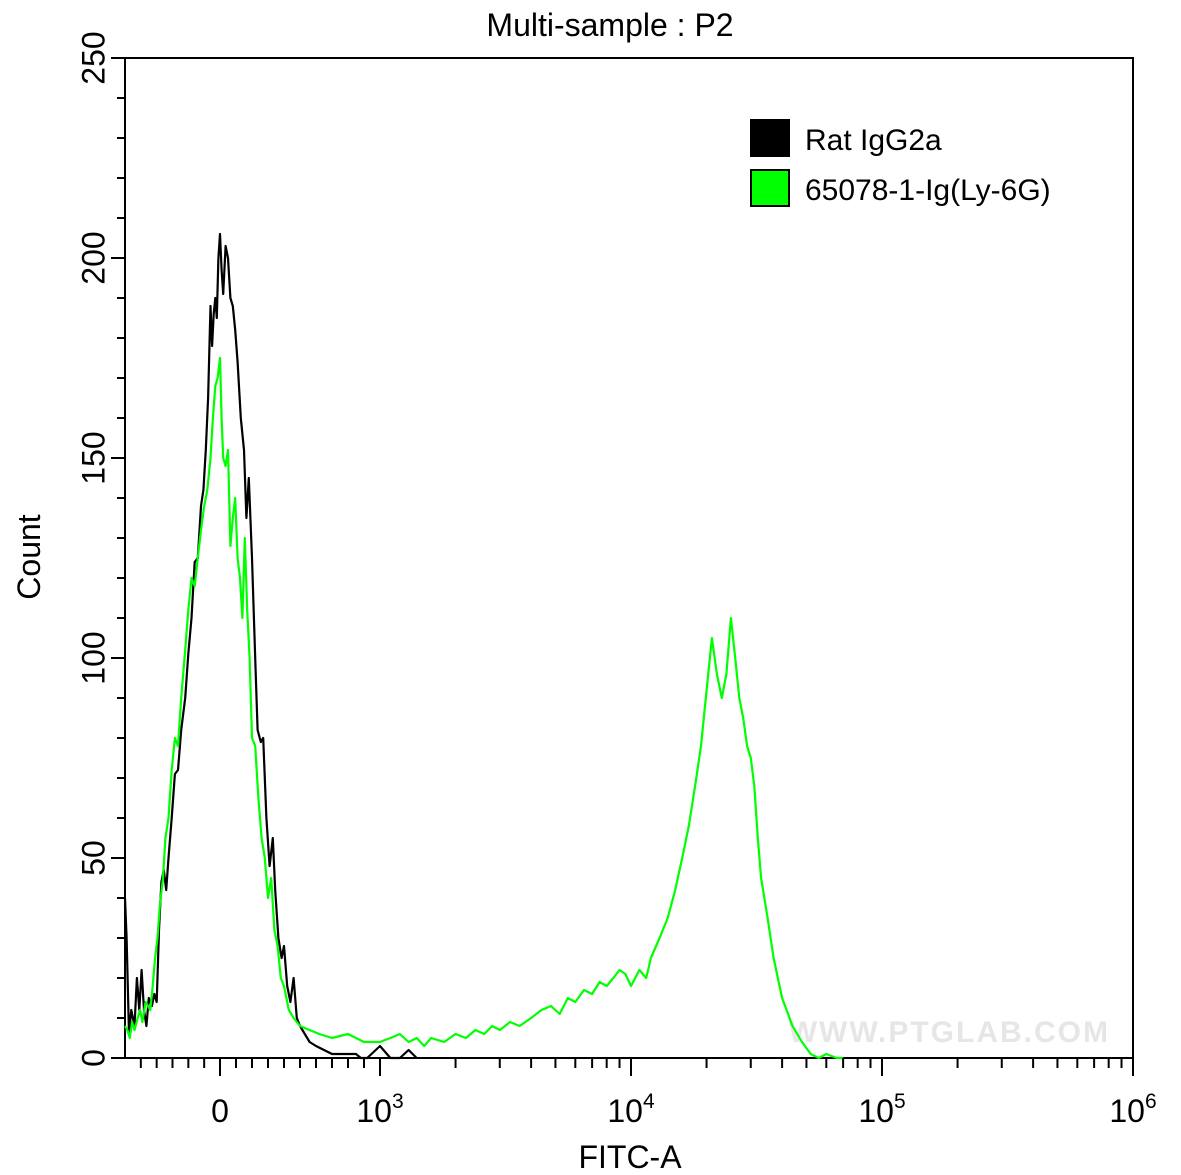 The image size is (1181, 1175). What do you see at coordinates (93, 57) in the screenshot?
I see `y-tick-label: 250` at bounding box center [93, 57].